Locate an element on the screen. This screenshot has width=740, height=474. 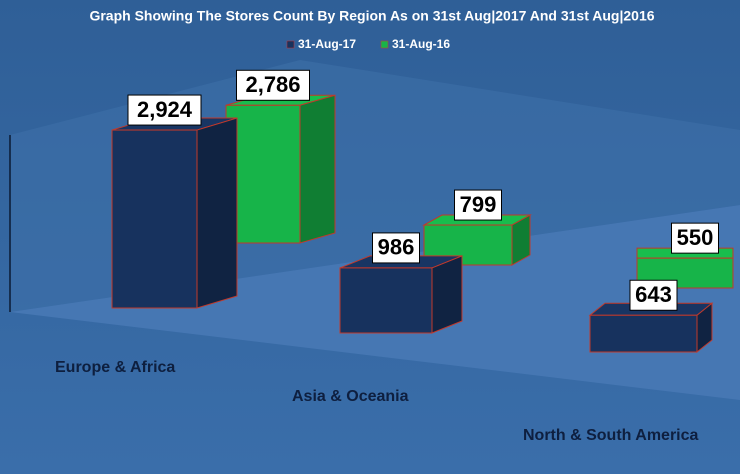
value-label: 550 is located at coordinates (695, 237).